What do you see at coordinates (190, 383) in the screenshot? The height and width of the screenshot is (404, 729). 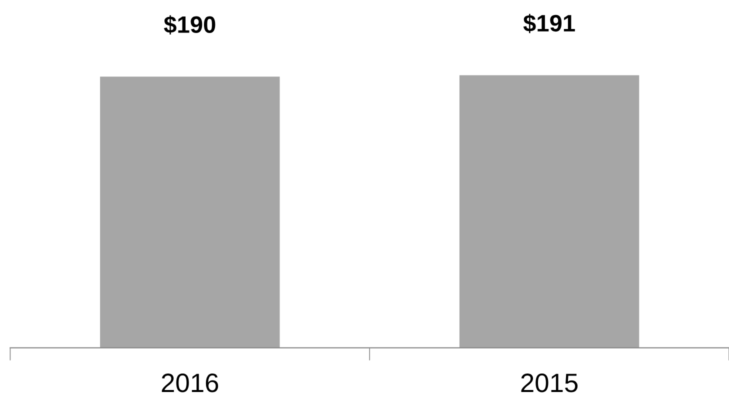 I see `x-tick-label: 2016` at bounding box center [190, 383].